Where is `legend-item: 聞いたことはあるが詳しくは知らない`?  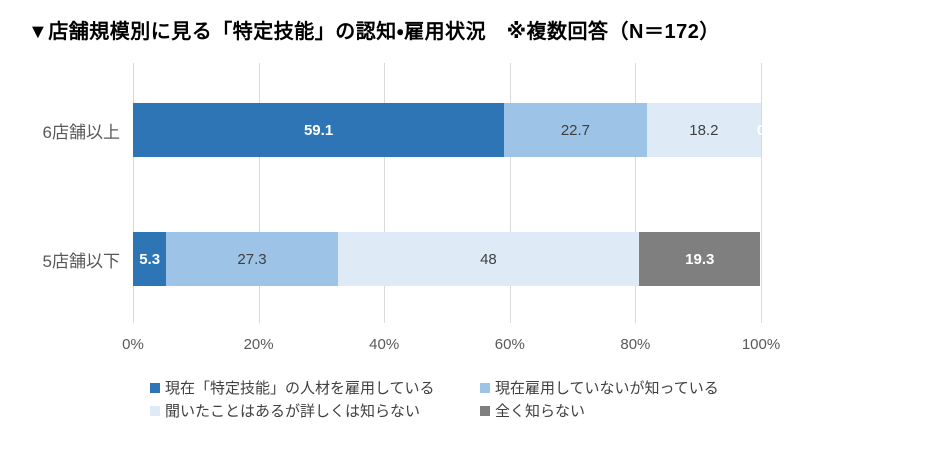
legend-item: 聞いたことはあるが詳しくは知らない is located at coordinates (285, 410).